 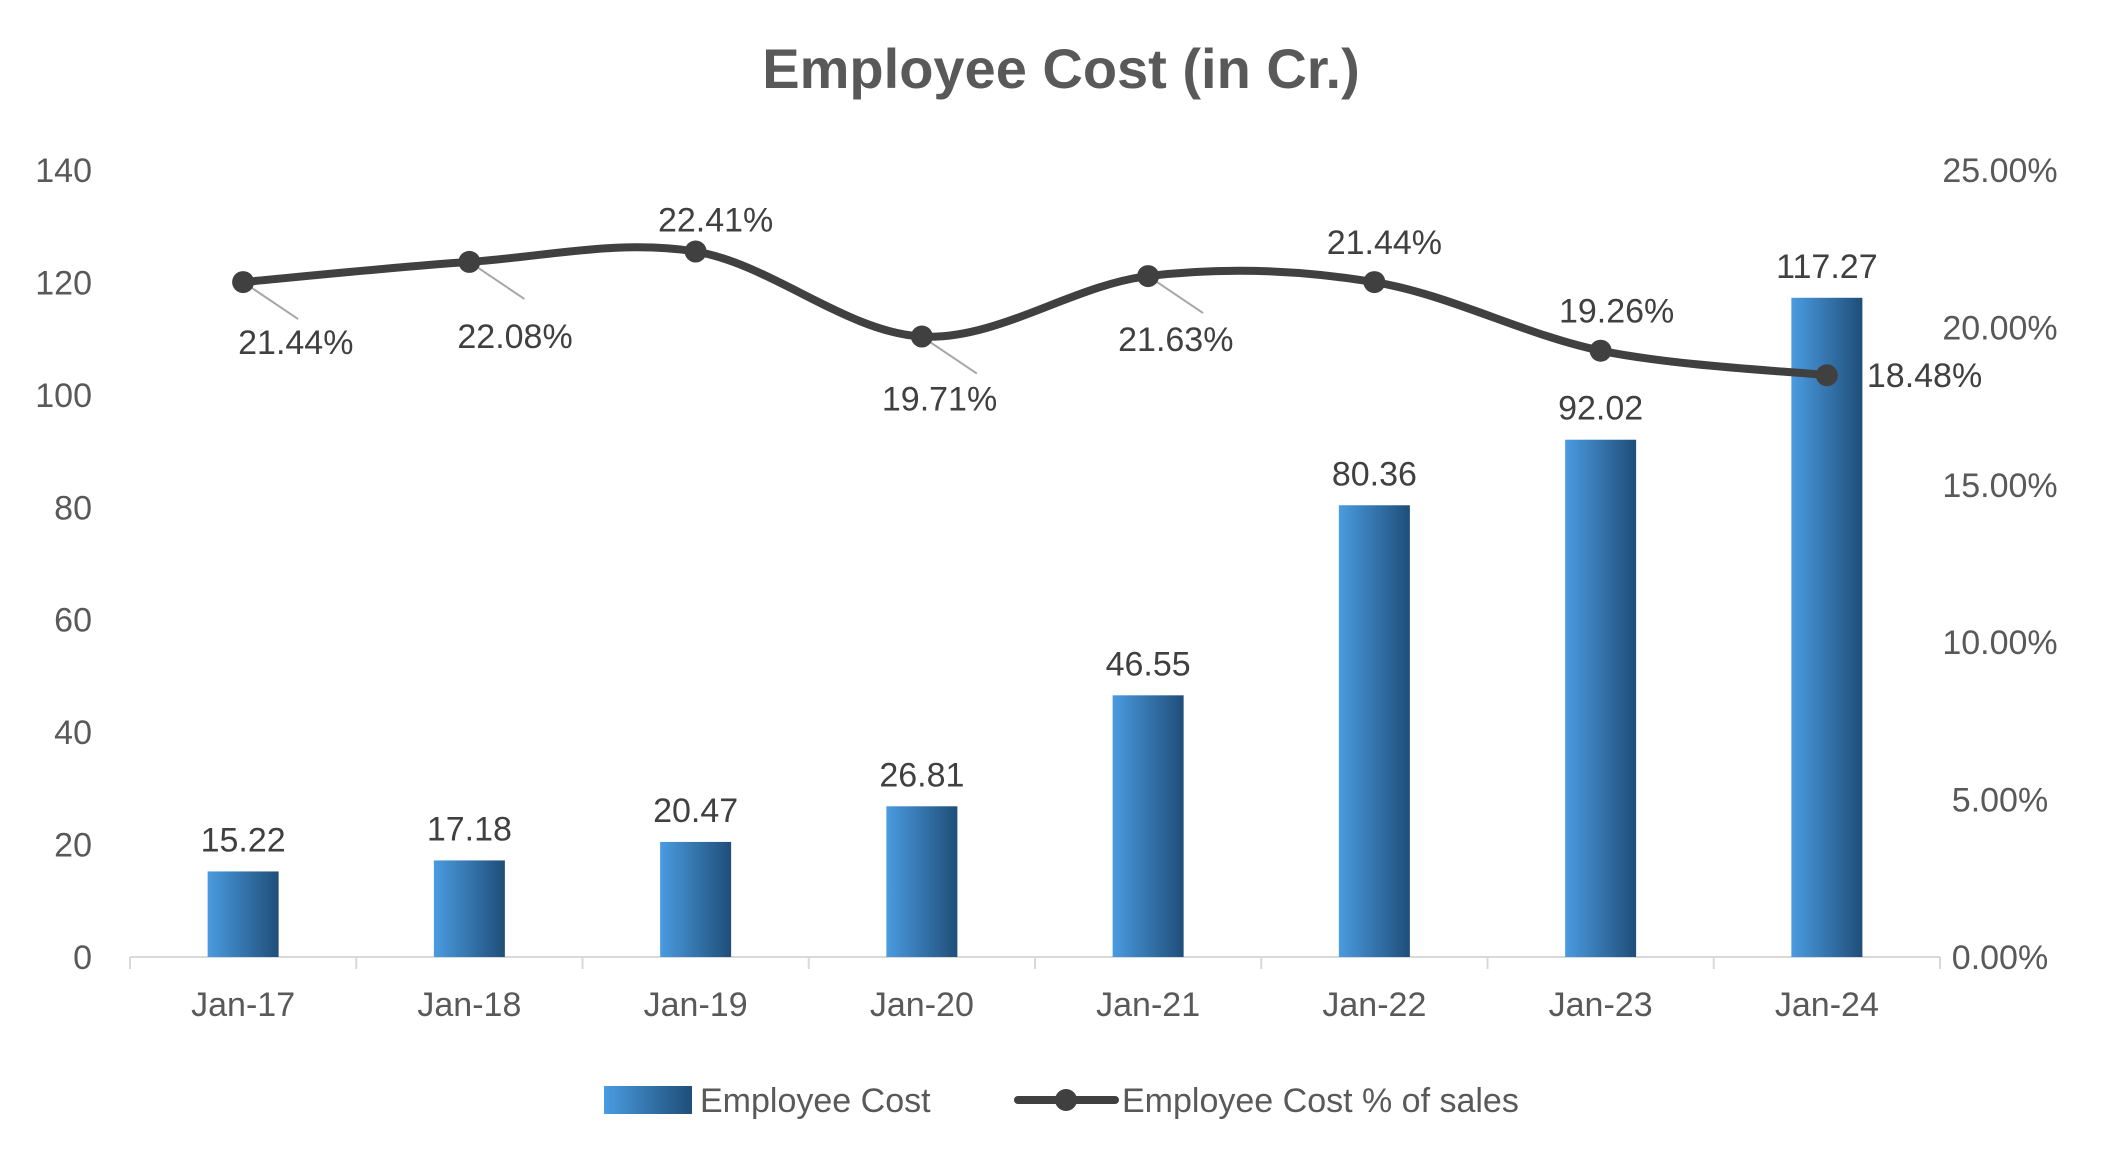 I want to click on left-axis-tick-label: 120, so click(x=63, y=283).